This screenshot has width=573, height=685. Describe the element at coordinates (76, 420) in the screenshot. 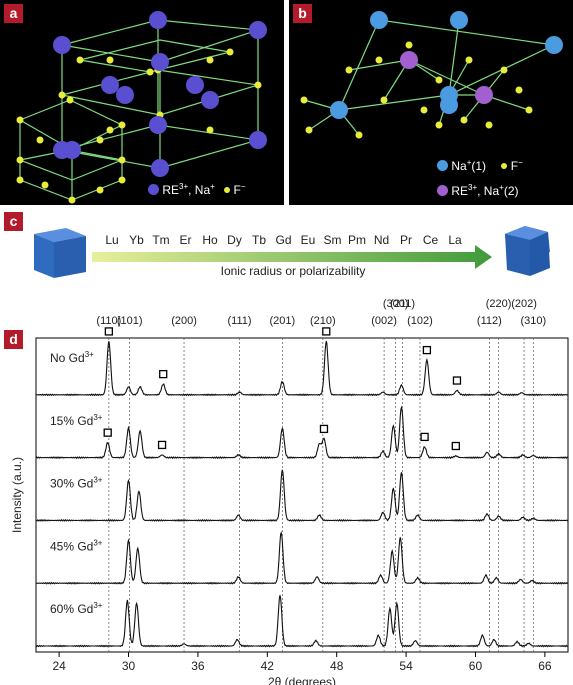

I see `series-label: 15% Gd3+` at that location.